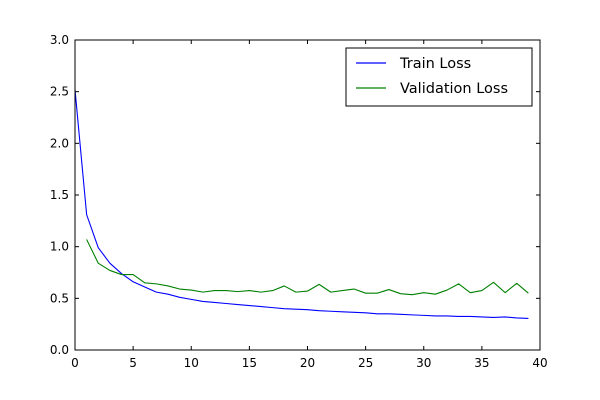  I want to click on y-tick-label: 1.0, so click(59, 247).